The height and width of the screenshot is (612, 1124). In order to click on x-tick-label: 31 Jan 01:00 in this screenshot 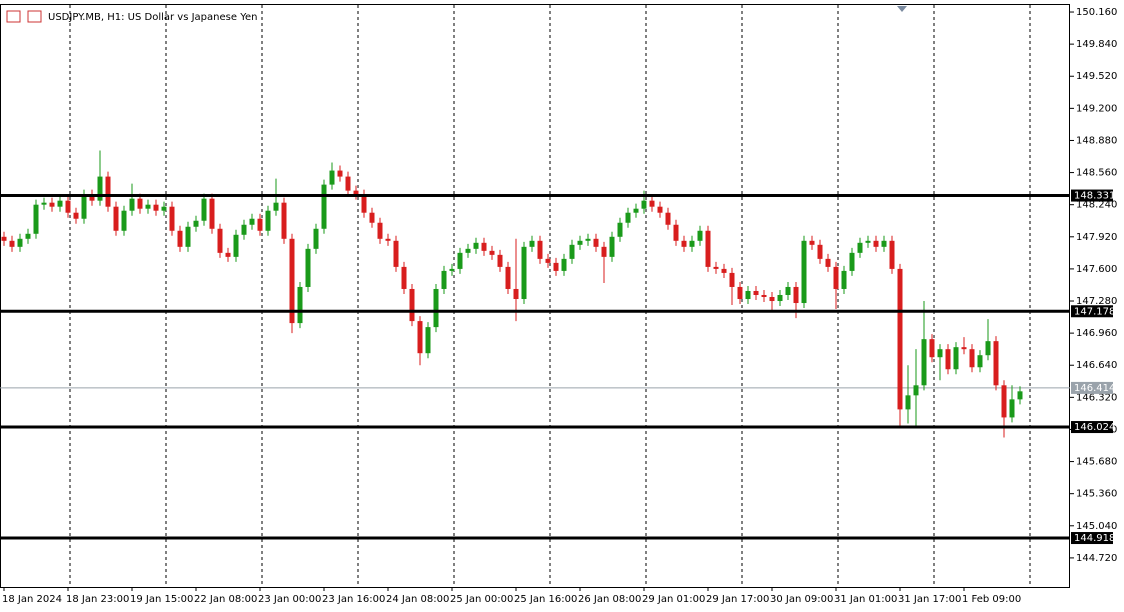, I will do `click(865, 599)`.